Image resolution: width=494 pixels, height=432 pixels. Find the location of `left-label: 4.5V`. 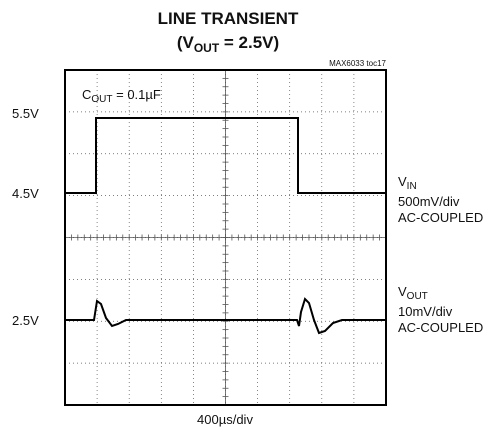

left-label: 4.5V is located at coordinates (25, 193).